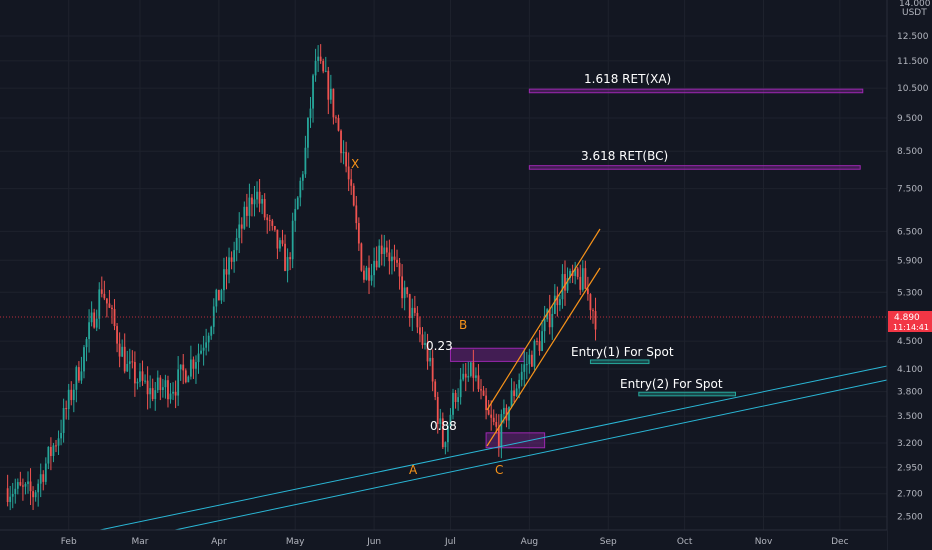 Image resolution: width=932 pixels, height=550 pixels. I want to click on channel-upper-line, so click(543, 319).